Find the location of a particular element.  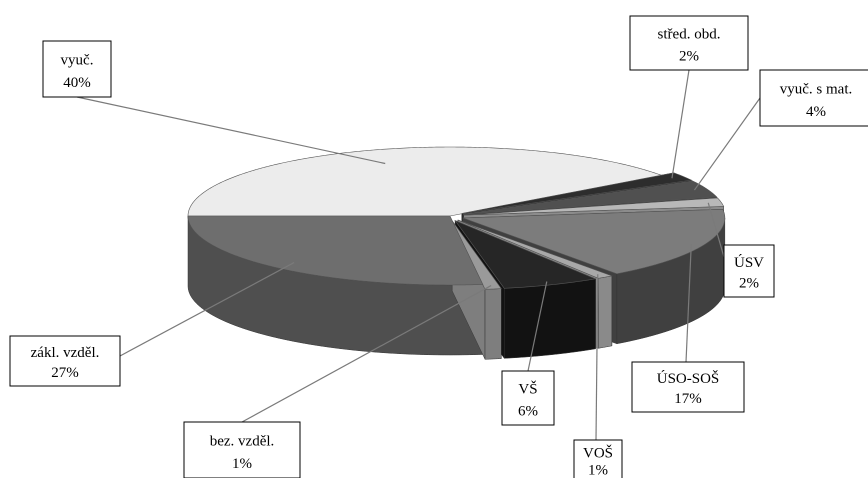

slice-value-label: 17% is located at coordinates (688, 399).